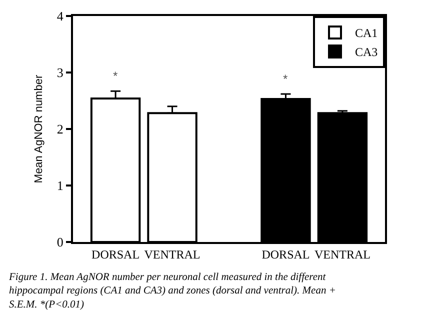 This screenshot has height=326, width=425. What do you see at coordinates (366, 52) in the screenshot?
I see `legend-label: CA3` at bounding box center [366, 52].